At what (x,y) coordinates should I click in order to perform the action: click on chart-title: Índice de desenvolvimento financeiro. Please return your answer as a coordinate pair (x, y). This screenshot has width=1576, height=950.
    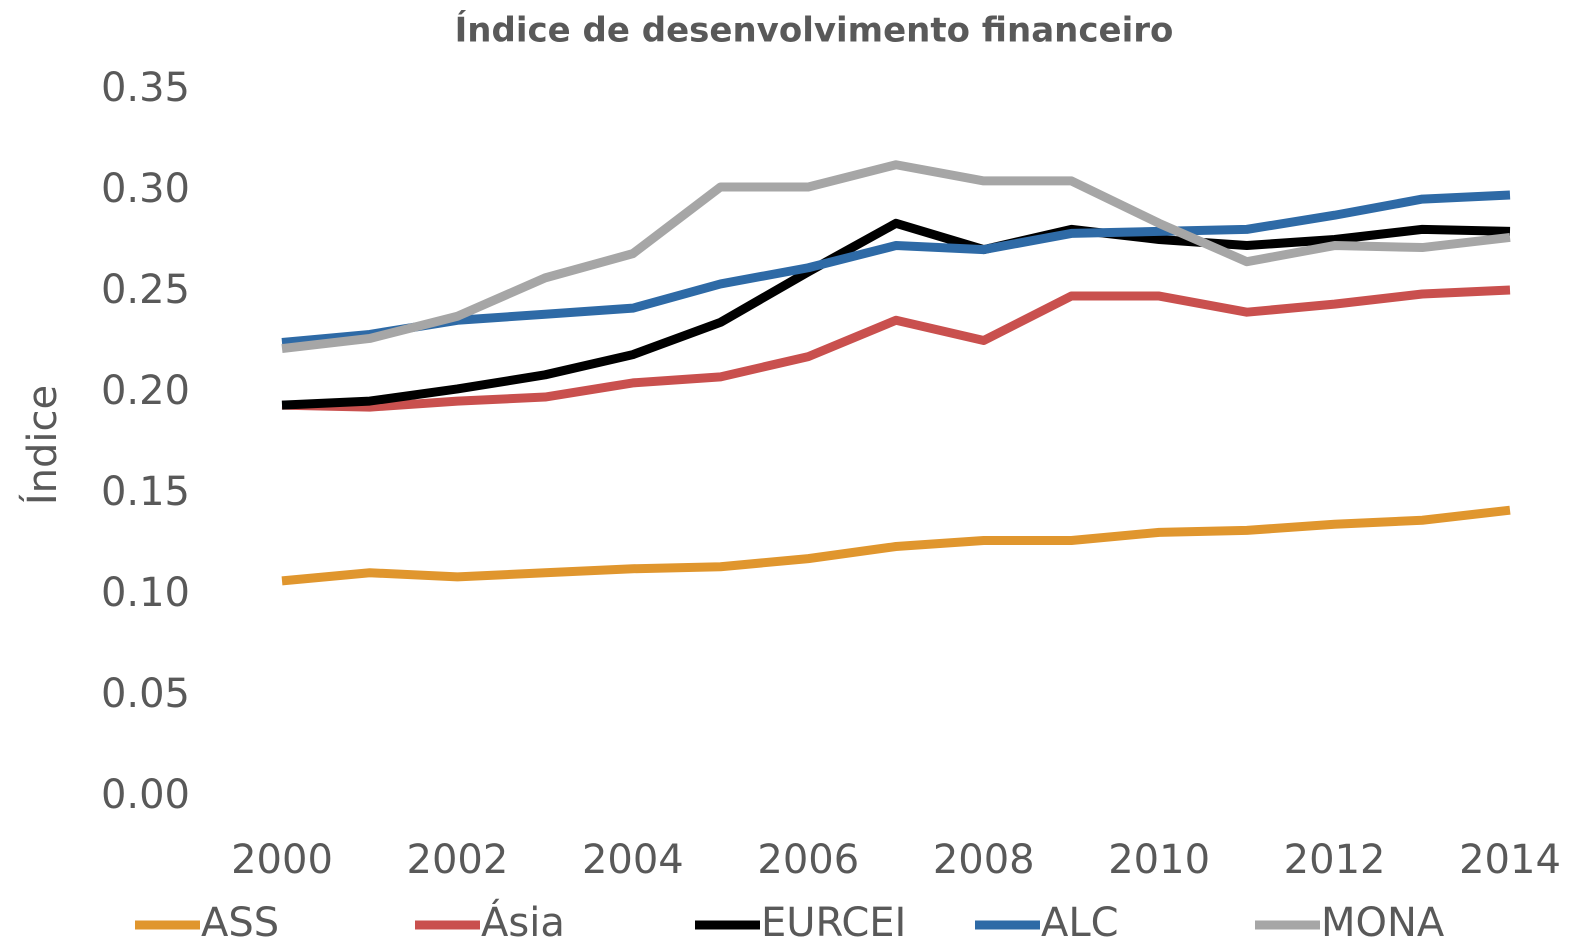
    Looking at the image, I should click on (814, 30).